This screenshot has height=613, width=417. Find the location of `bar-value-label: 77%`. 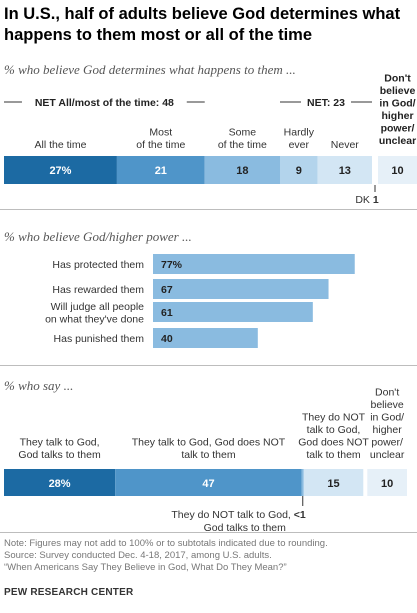

bar-value-label: 77% is located at coordinates (172, 265).